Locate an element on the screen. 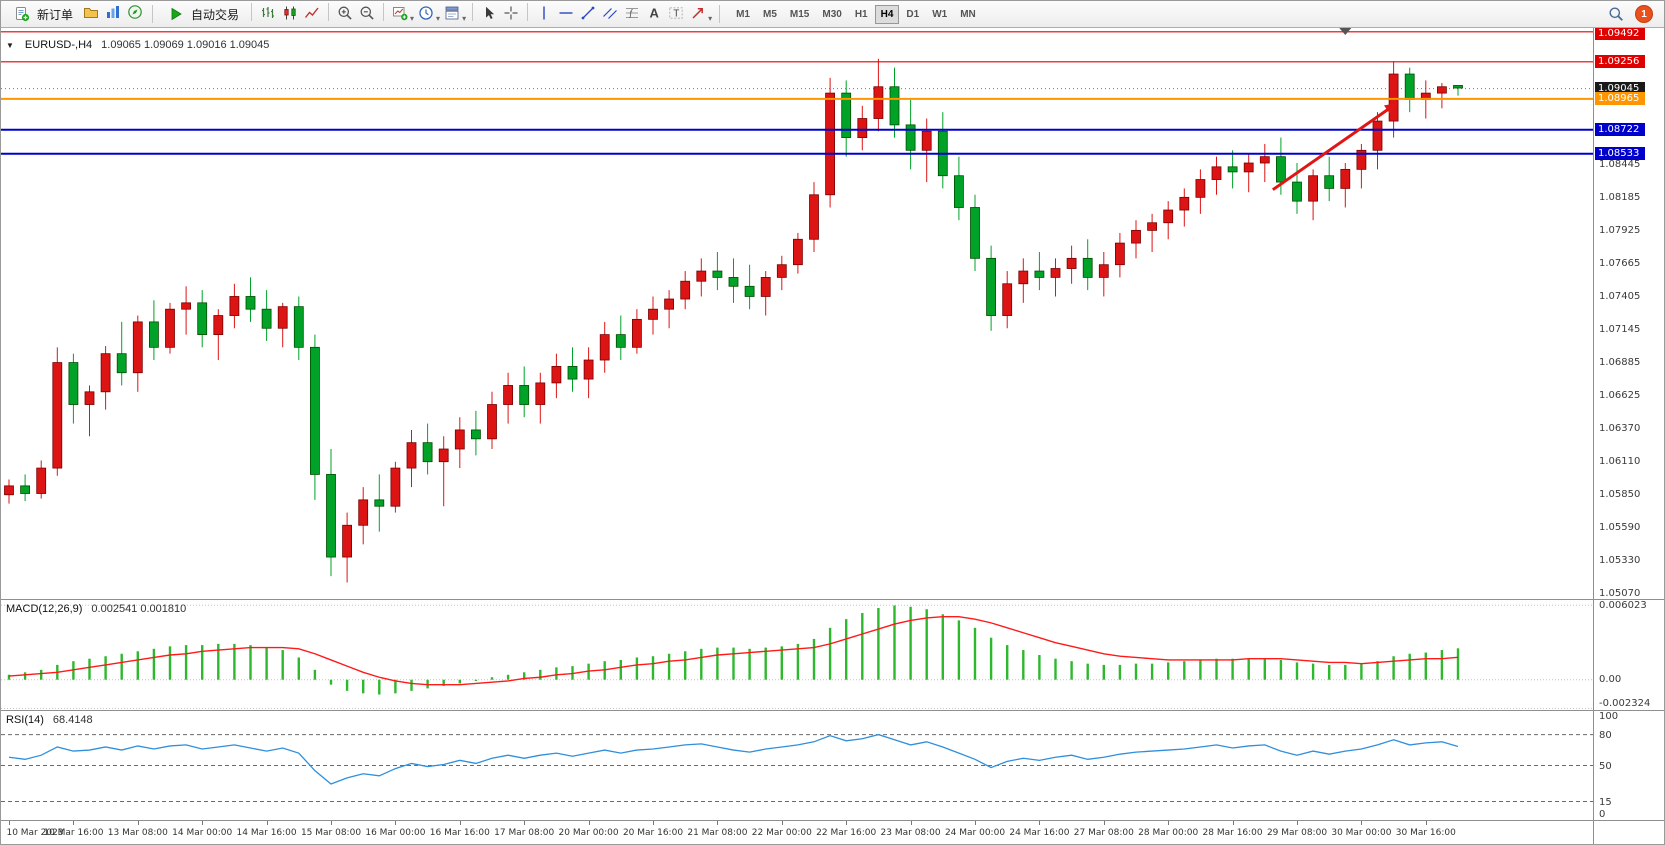 This screenshot has height=845, width=1665. profiles-icon-glyph is located at coordinates (91, 13).